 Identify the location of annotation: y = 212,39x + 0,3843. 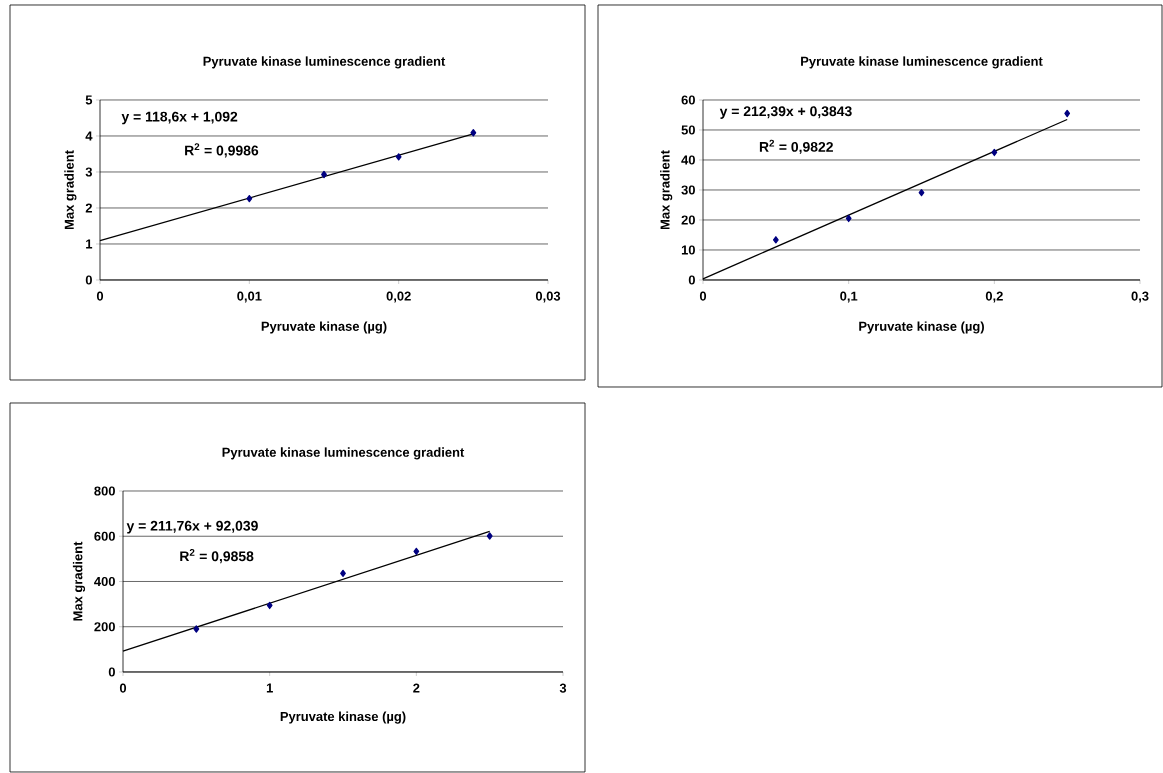
(785, 112).